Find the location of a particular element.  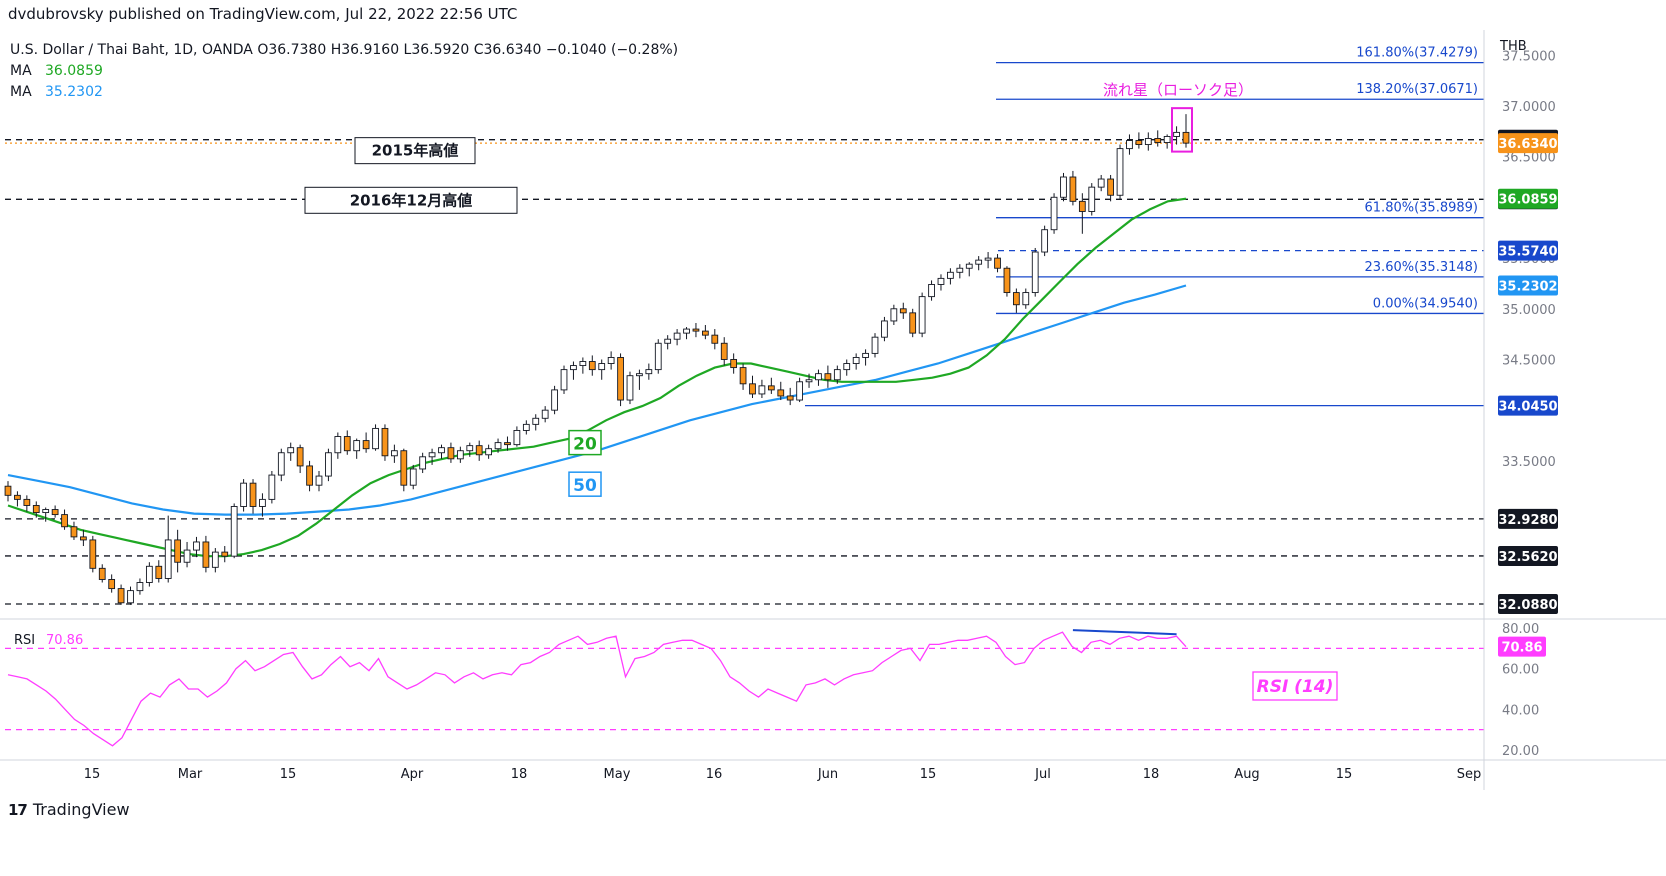

time-tick-label: Apr is located at coordinates (412, 774).